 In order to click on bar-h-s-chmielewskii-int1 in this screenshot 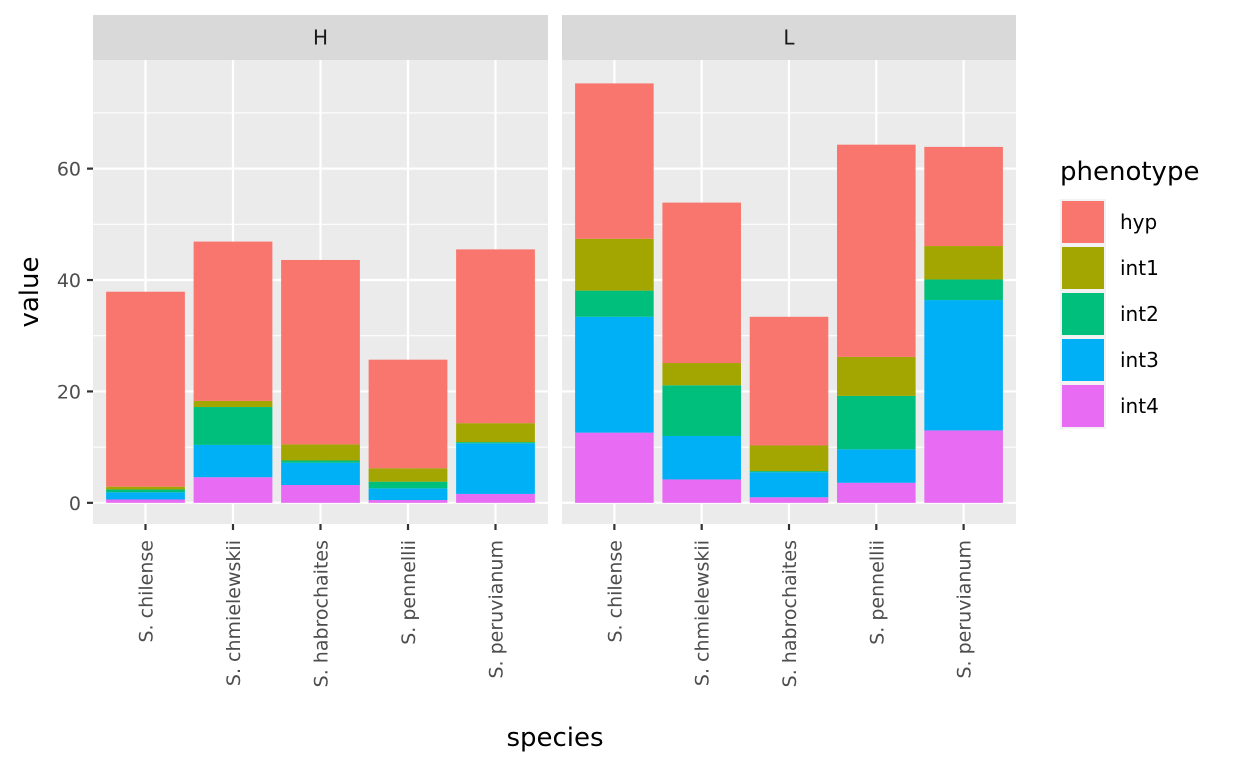, I will do `click(233, 404)`.